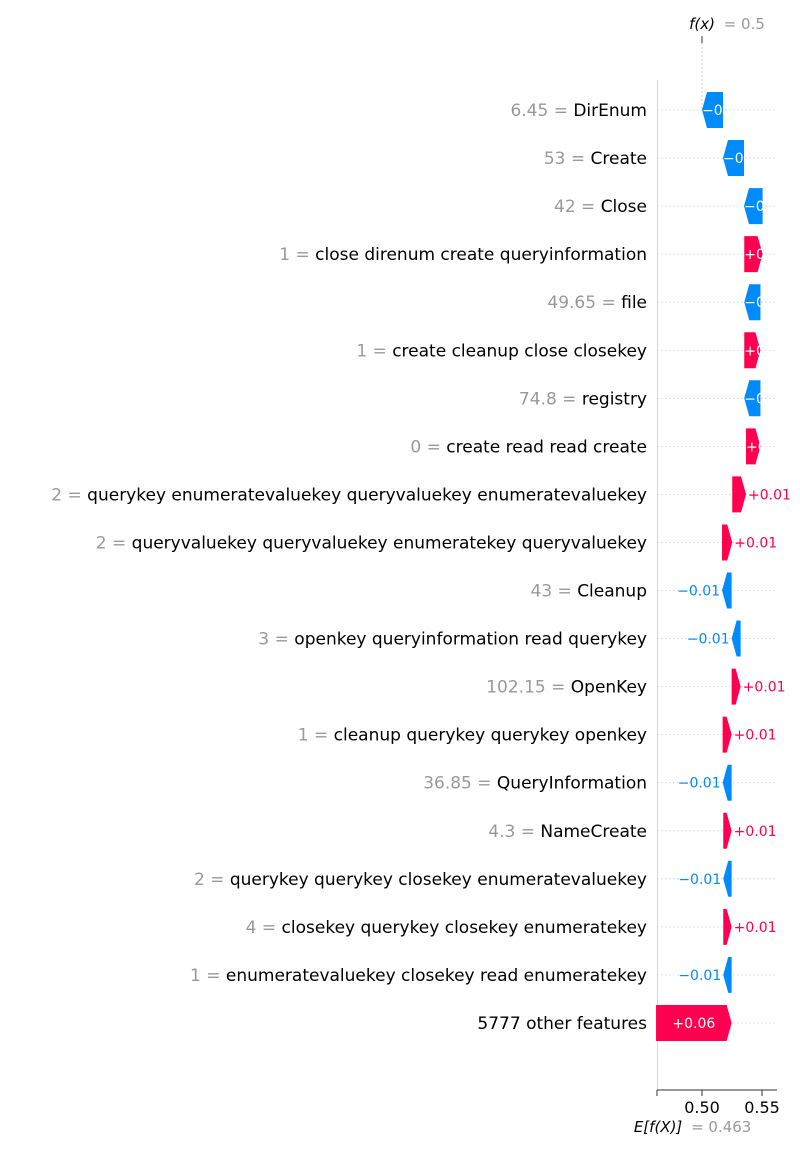 Image resolution: width=800 pixels, height=1150 pixels. What do you see at coordinates (528, 688) in the screenshot?
I see `feature-value: 102.15 =` at bounding box center [528, 688].